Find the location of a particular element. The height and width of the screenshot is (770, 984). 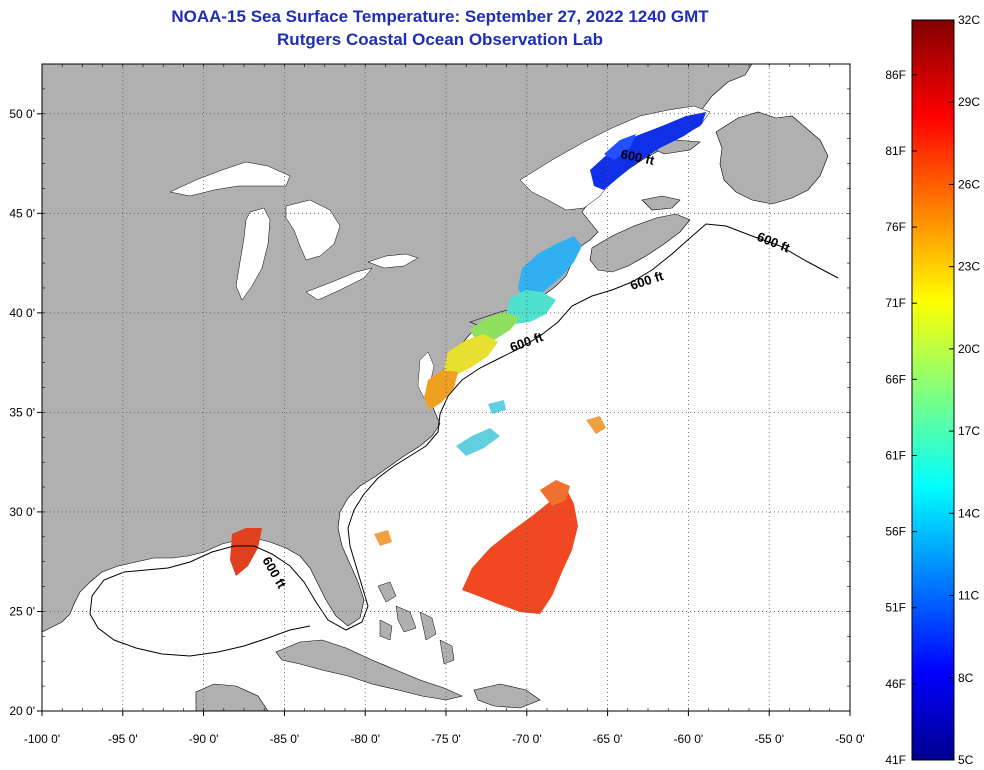

cuba-land is located at coordinates (369, 670).